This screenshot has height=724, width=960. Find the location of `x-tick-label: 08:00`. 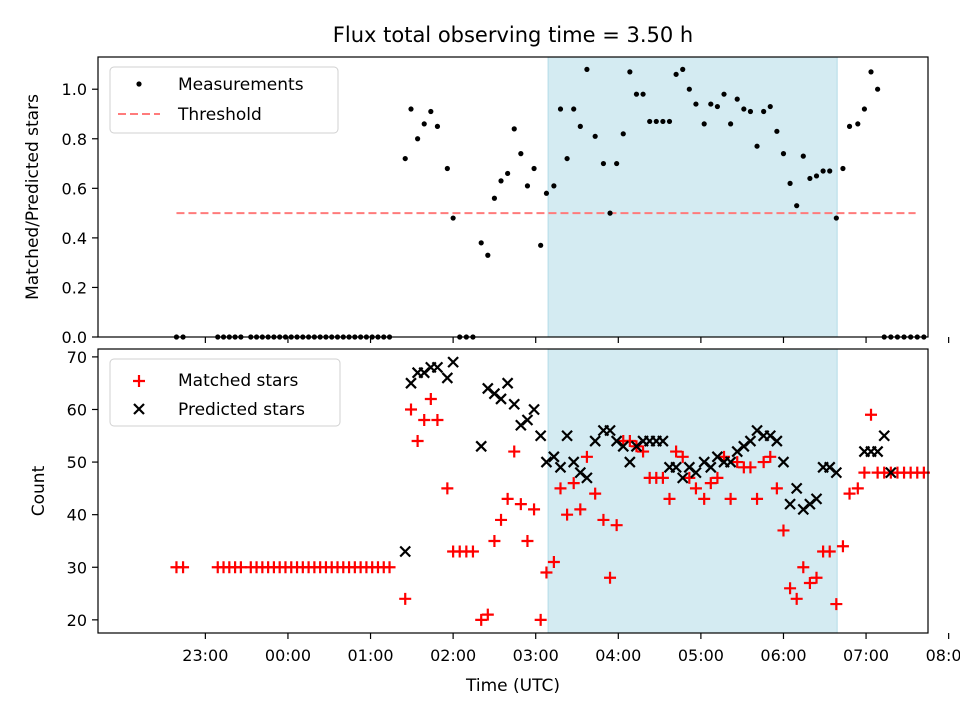

x-tick-label: 08:00 is located at coordinates (943, 655).